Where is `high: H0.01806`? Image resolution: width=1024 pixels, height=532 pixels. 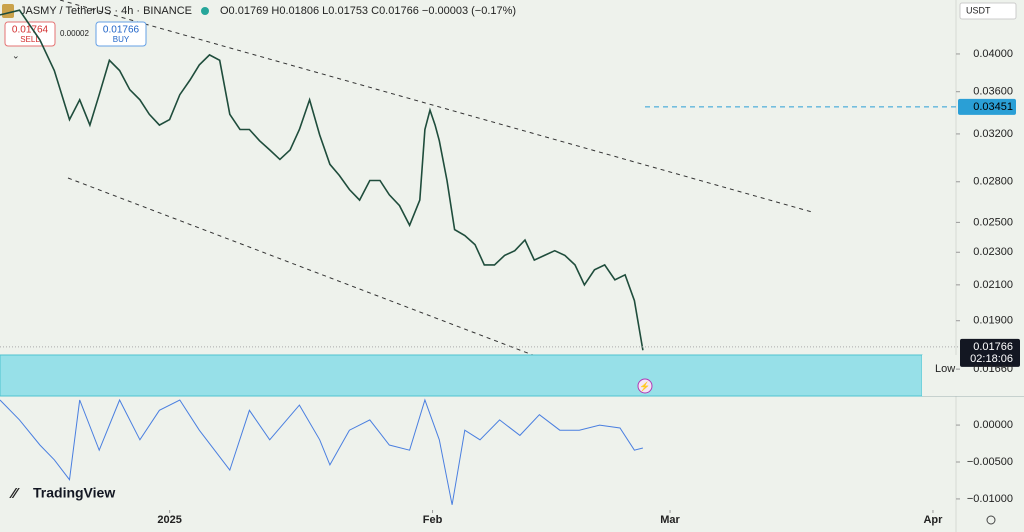 high: H0.01806 is located at coordinates (295, 11).